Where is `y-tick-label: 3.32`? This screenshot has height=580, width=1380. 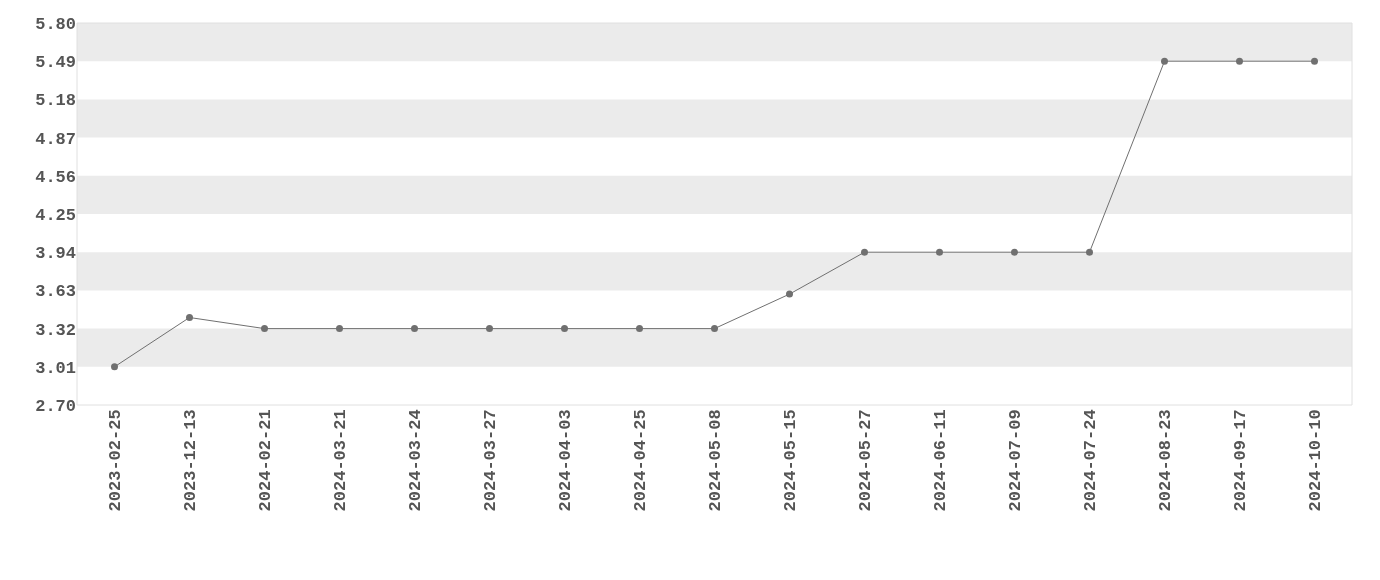 y-tick-label: 3.32 is located at coordinates (55, 330).